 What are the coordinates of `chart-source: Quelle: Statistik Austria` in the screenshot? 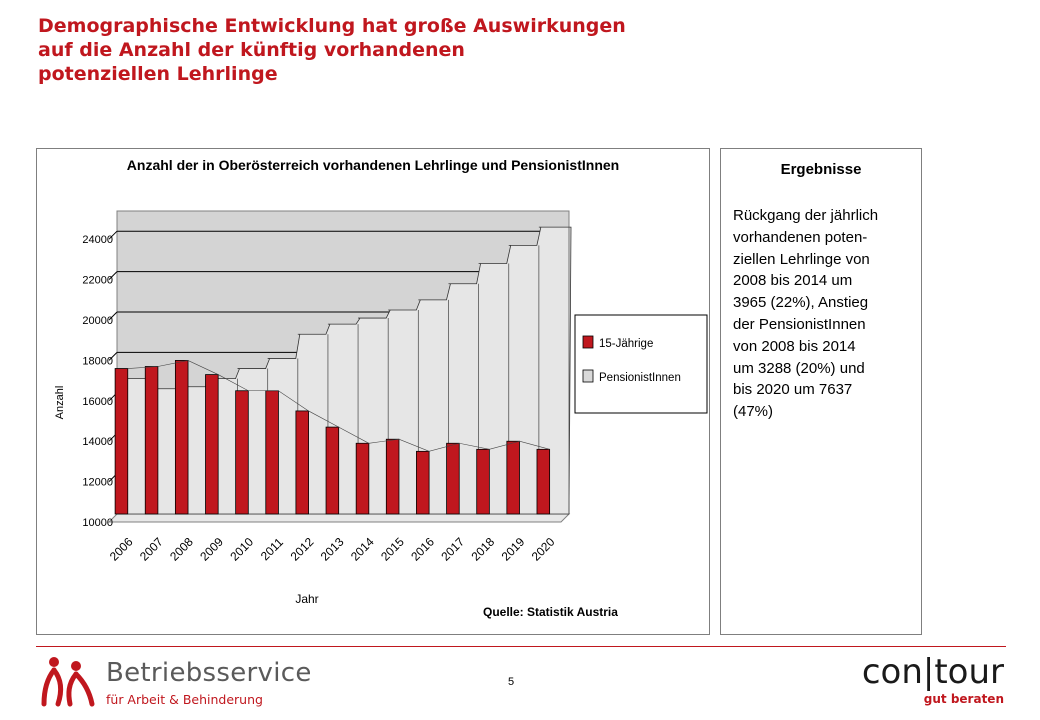 It's located at (550, 612).